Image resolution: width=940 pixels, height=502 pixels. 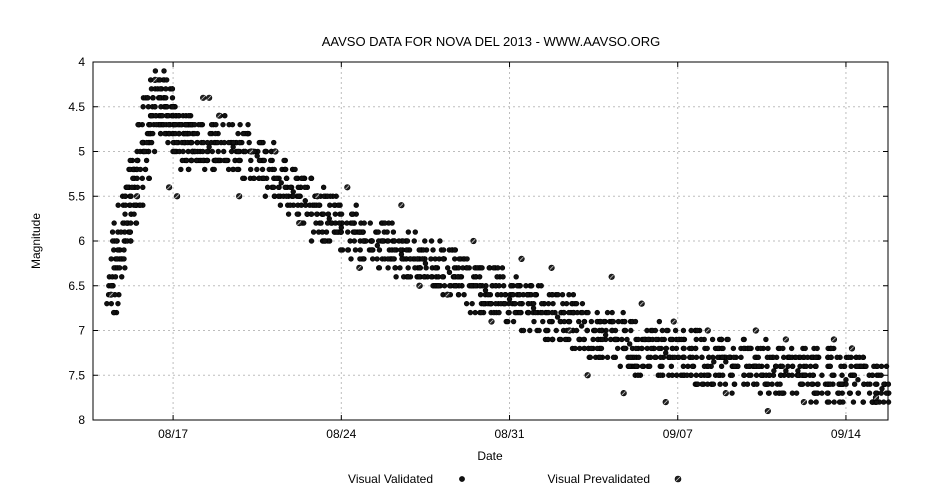 What do you see at coordinates (76, 241) in the screenshot?
I see `y-tick-labels: 4 4.5 5 5.5 6 6.5 7 7.5 8` at bounding box center [76, 241].